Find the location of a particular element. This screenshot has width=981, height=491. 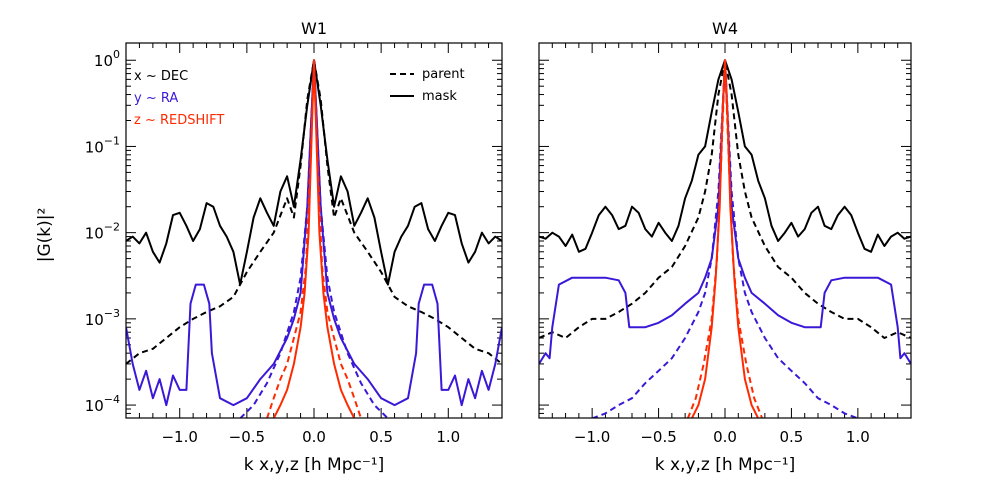

y-tick-label: 10⁻² is located at coordinates (102, 232).